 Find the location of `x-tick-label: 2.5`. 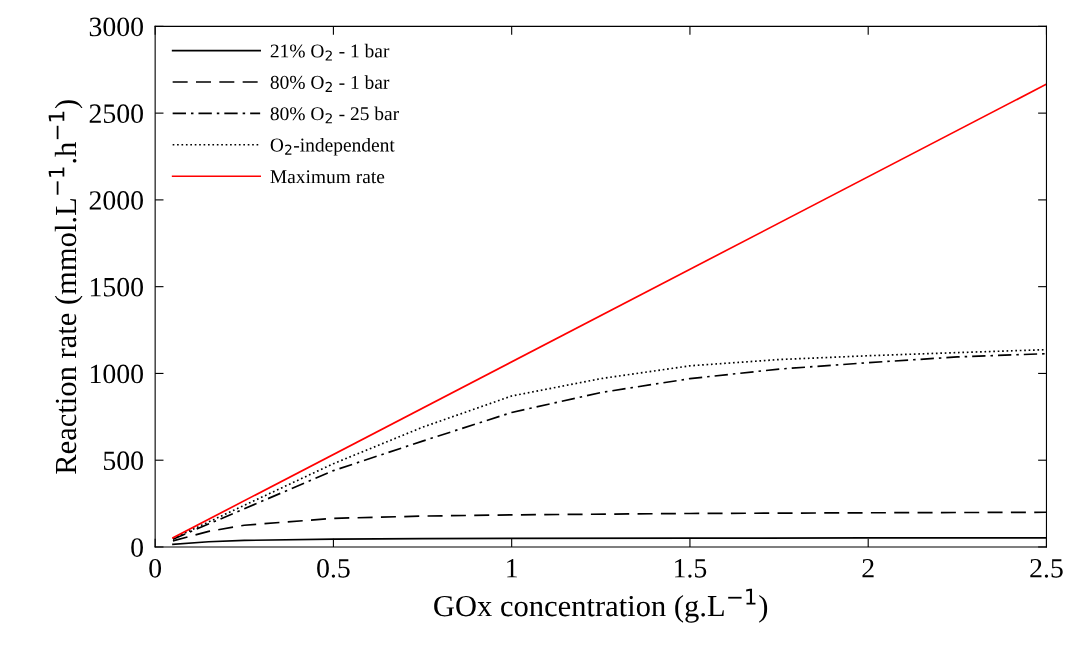

x-tick-label: 2.5 is located at coordinates (1046, 568).